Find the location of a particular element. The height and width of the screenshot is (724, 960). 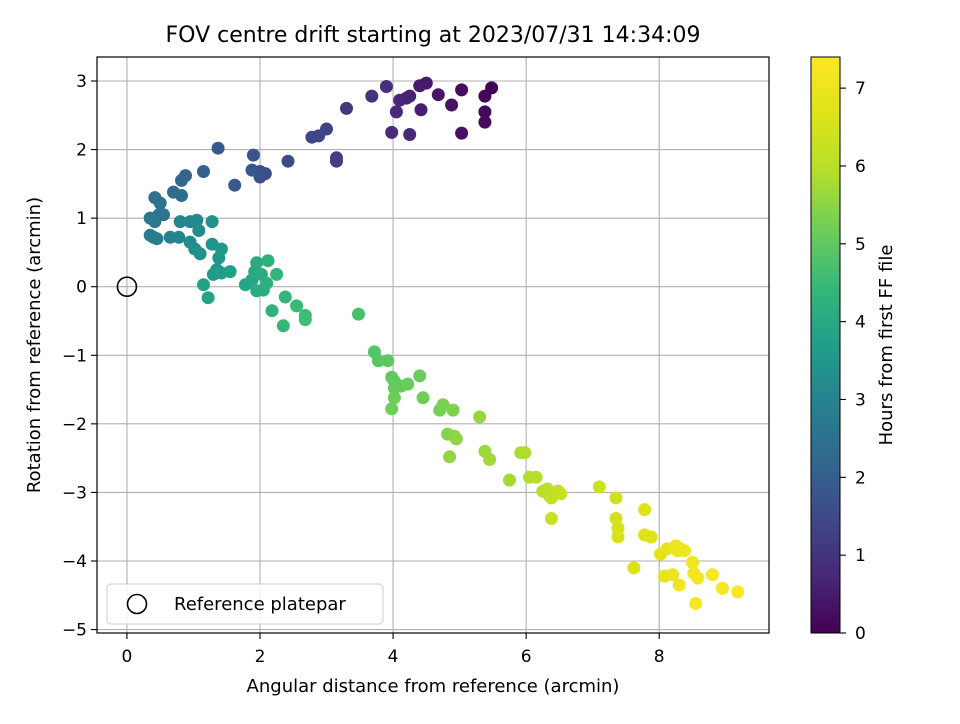

x-tick-label: 2 is located at coordinates (260, 657).